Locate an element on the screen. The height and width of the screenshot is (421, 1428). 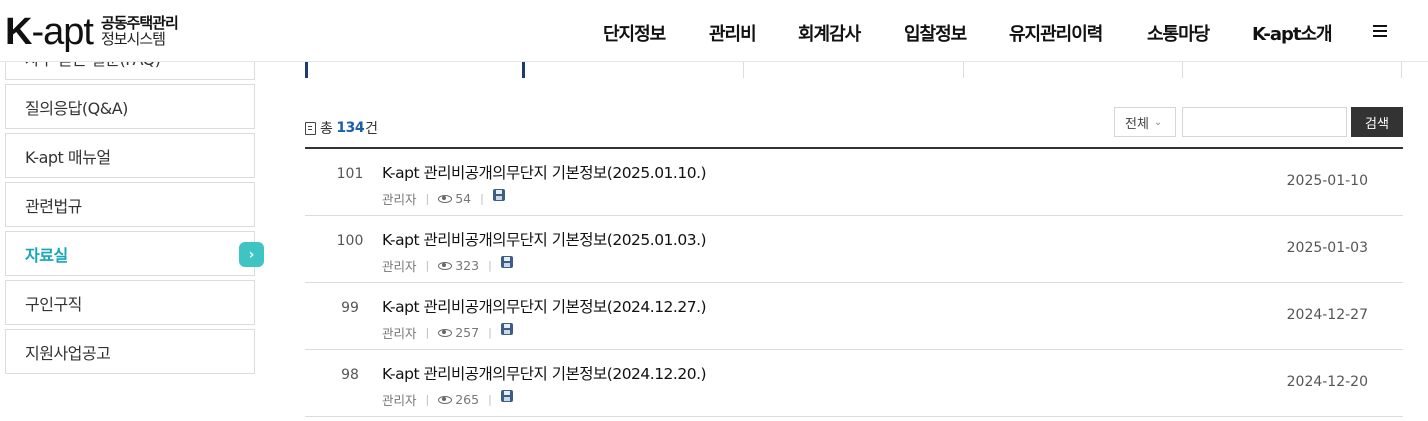
nav-audit: 회계감사 is located at coordinates (829, 34).